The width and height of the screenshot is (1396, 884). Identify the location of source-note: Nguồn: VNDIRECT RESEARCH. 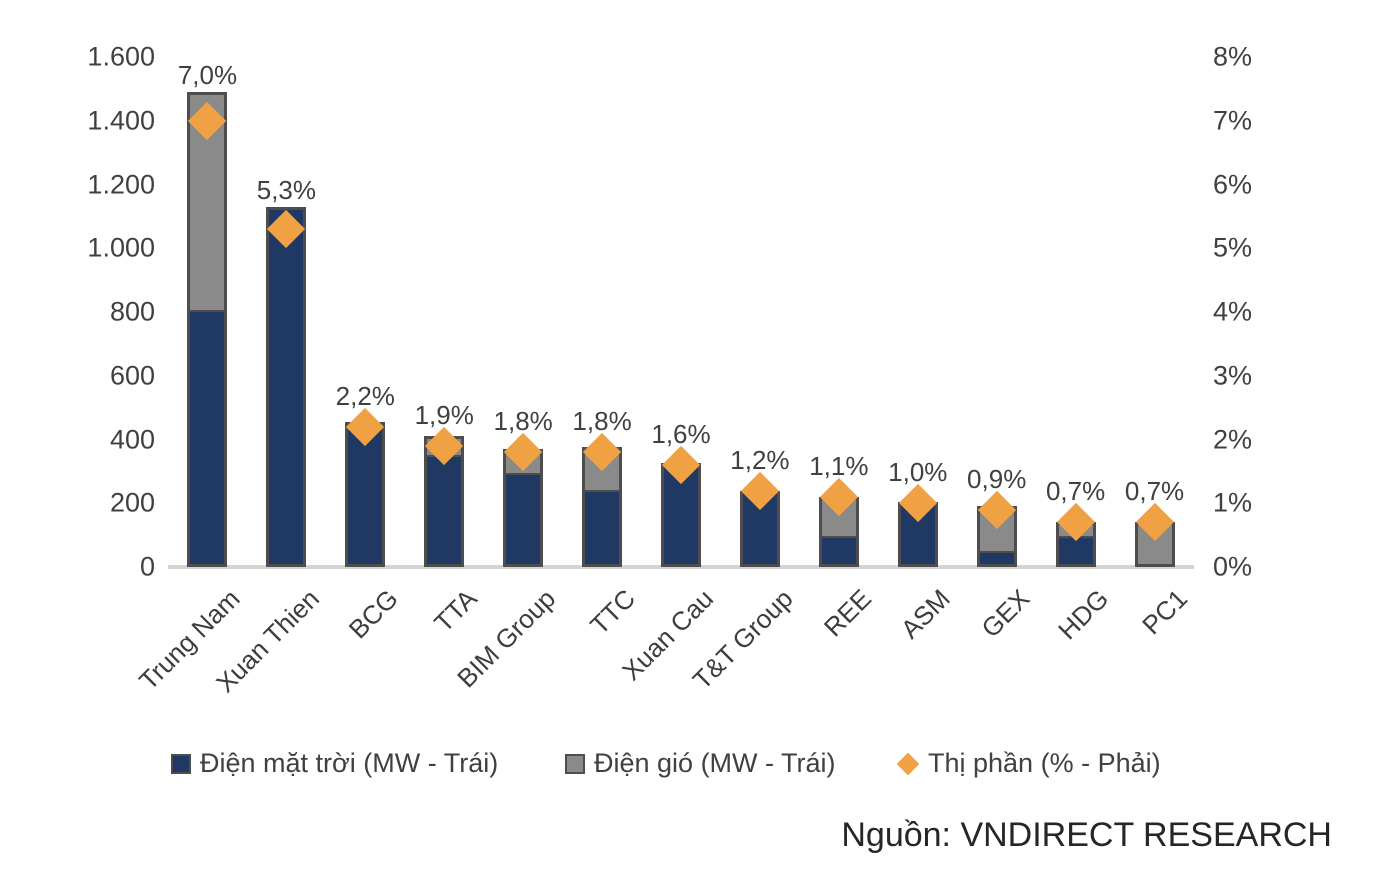
(1086, 835).